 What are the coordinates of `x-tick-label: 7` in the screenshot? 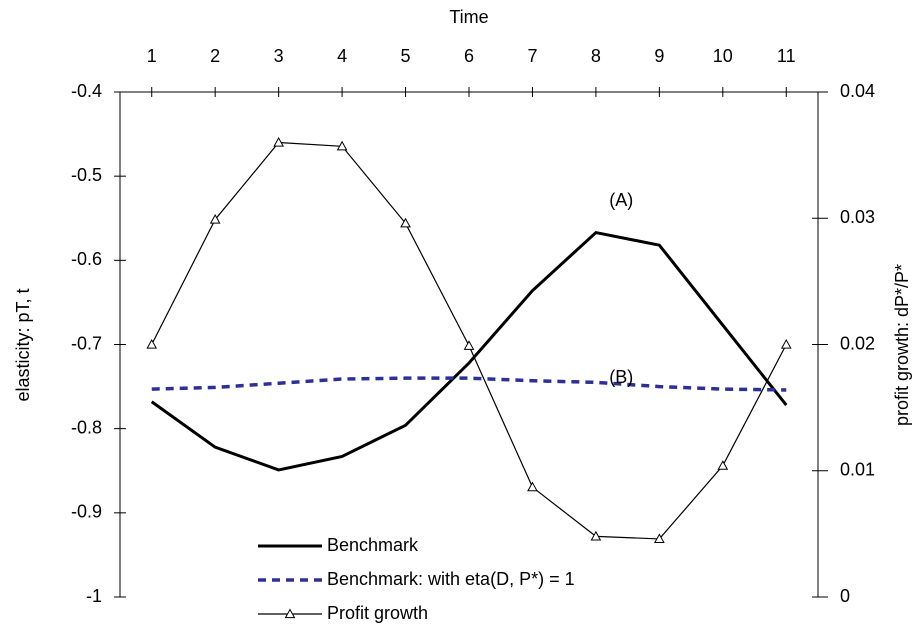 It's located at (532, 56).